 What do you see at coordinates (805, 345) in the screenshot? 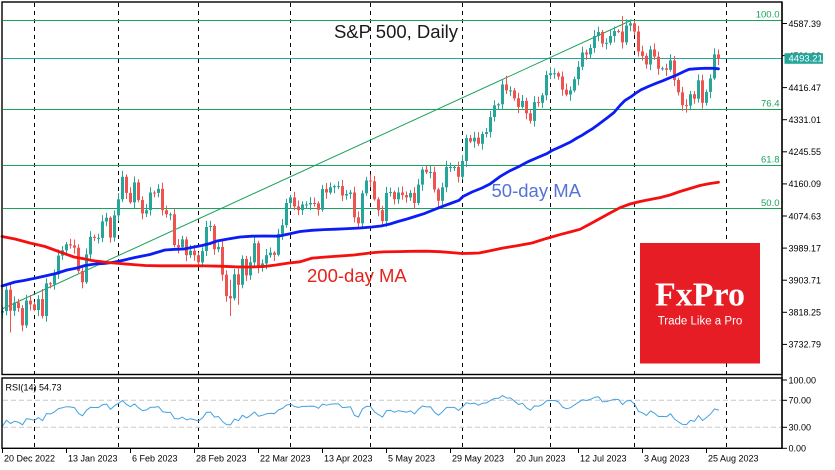
I see `svg-text: 3732.79` at bounding box center [805, 345].